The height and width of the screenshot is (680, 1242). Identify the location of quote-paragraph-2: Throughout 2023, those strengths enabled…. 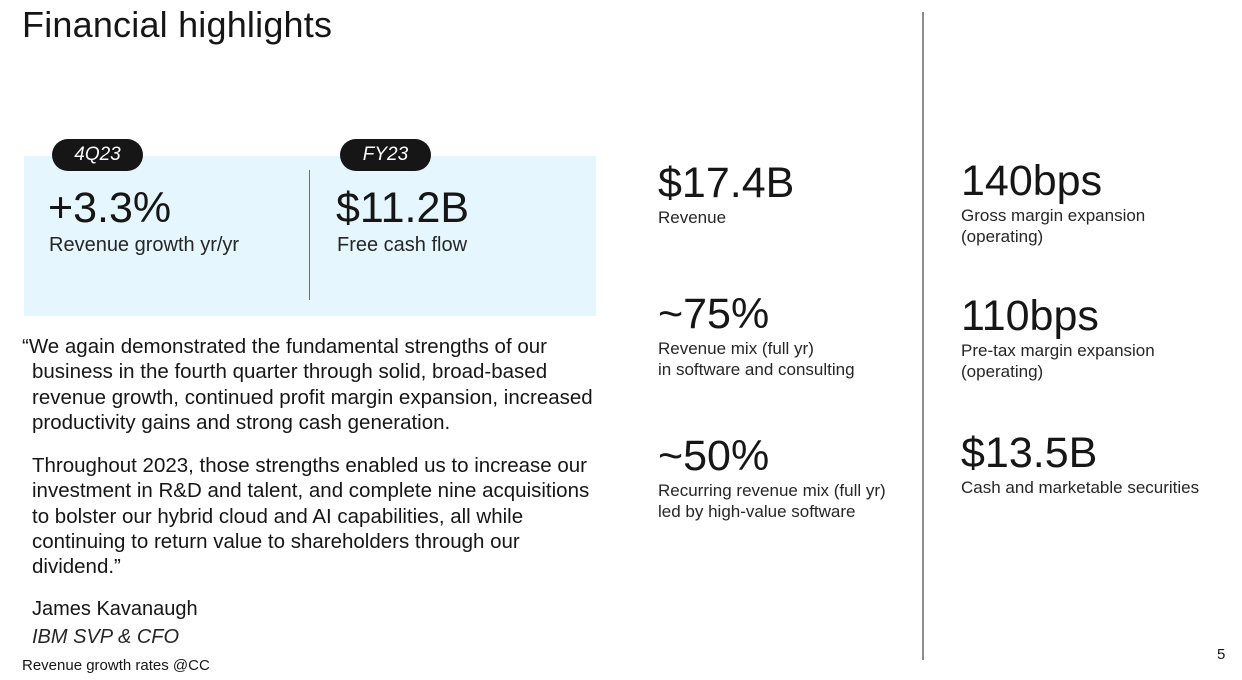
(311, 516).